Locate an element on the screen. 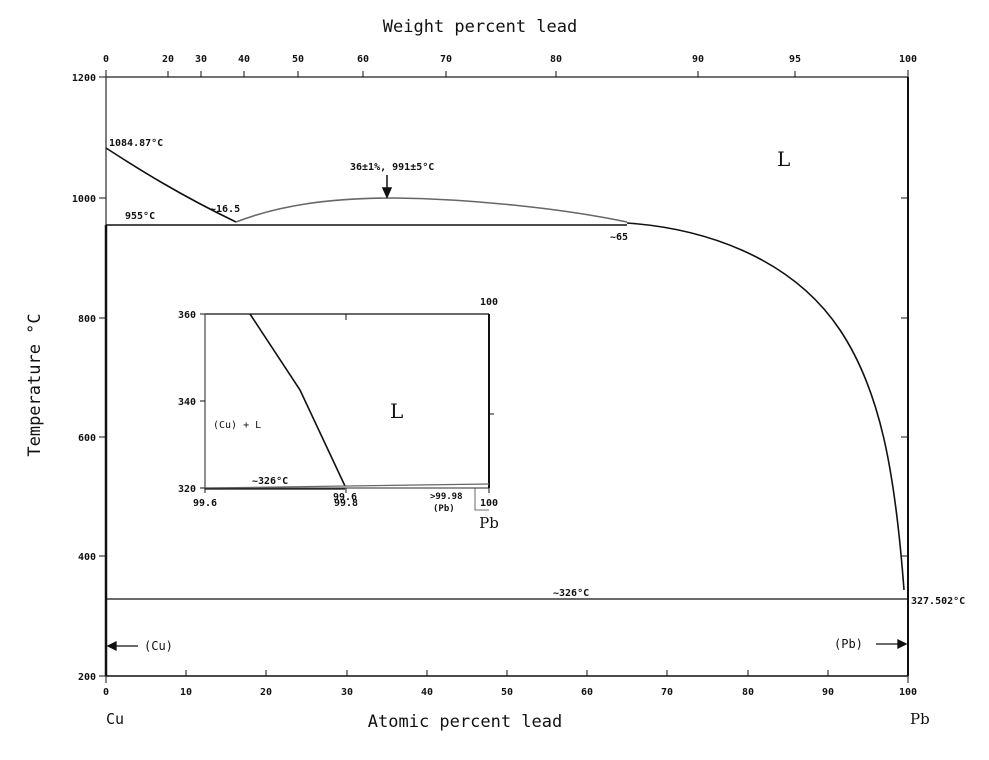  inset-liquidus is located at coordinates (297, 400).